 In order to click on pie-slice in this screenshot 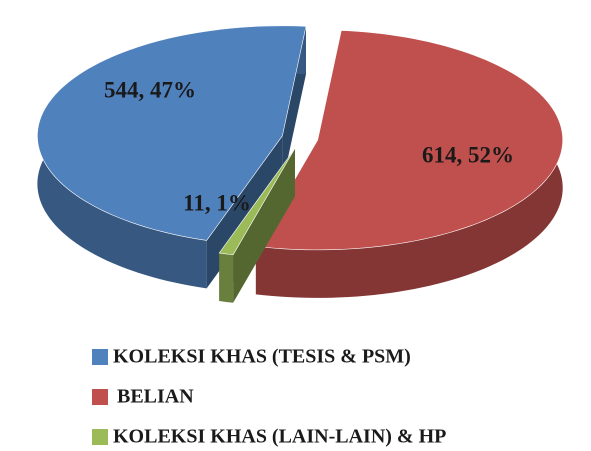, I will do `click(257, 225)`.